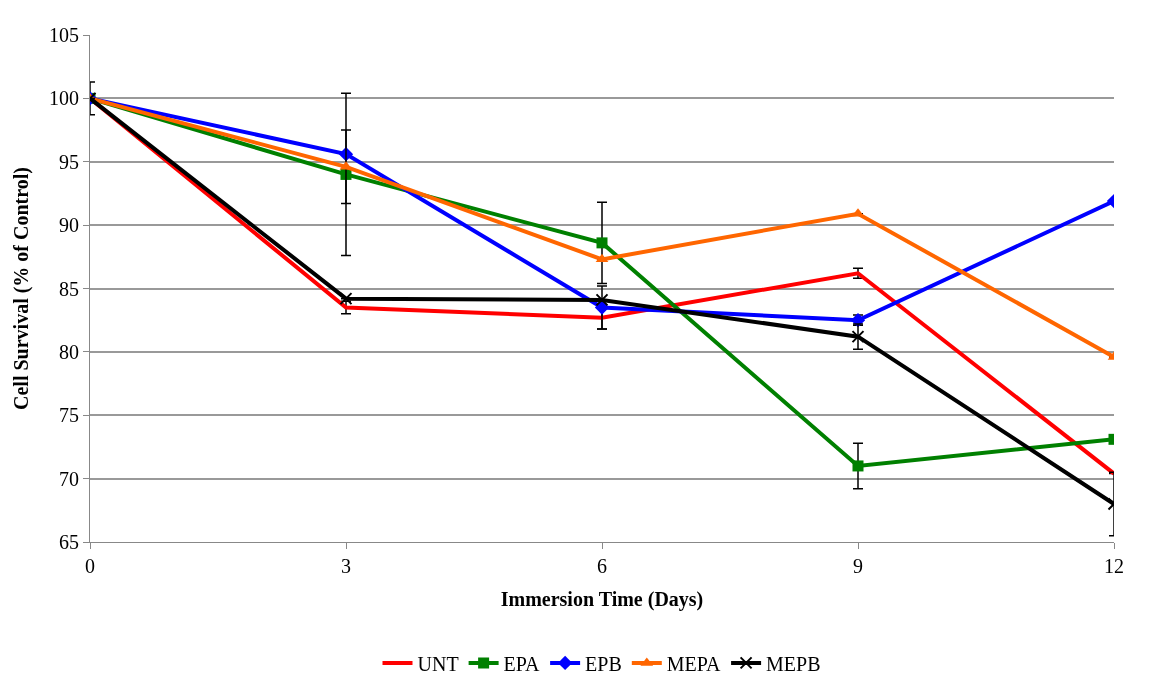 Image resolution: width=1154 pixels, height=694 pixels. I want to click on legend-label: MEPA, so click(694, 663).